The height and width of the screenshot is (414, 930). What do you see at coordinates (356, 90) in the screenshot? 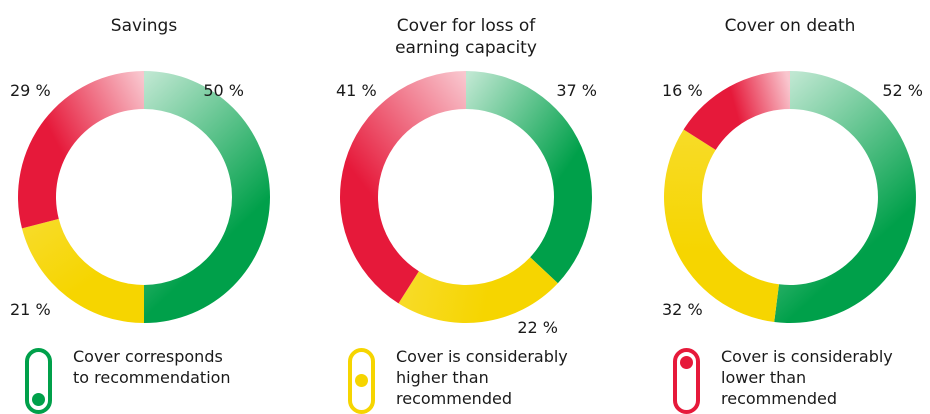
I see `percent-label-red: 41 %` at bounding box center [356, 90].